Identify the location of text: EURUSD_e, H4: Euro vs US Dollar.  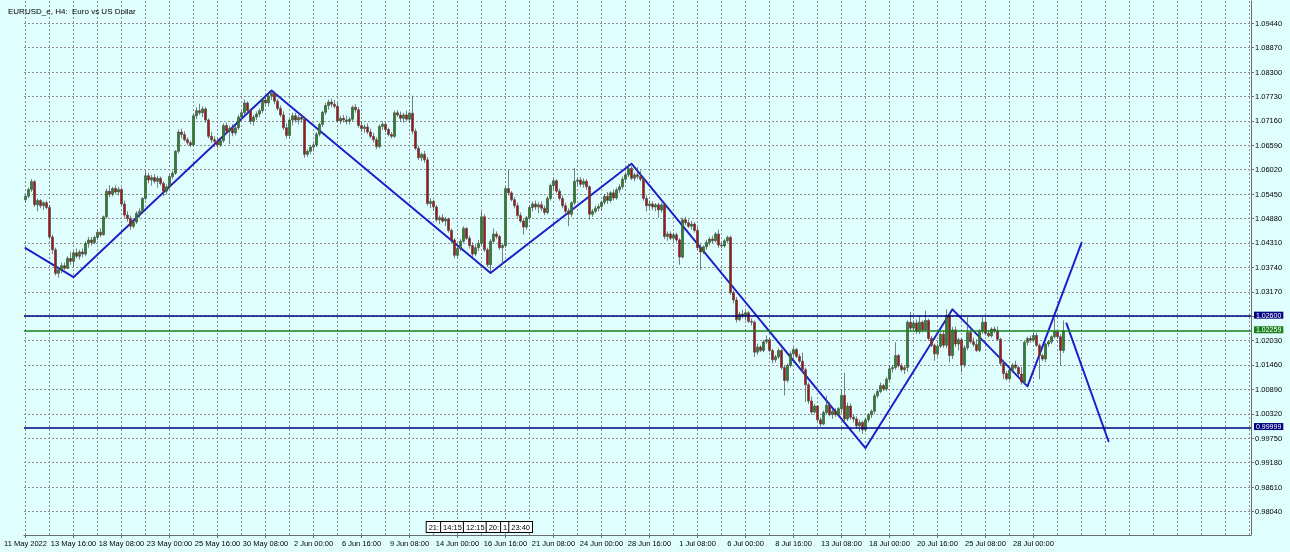
(72, 11).